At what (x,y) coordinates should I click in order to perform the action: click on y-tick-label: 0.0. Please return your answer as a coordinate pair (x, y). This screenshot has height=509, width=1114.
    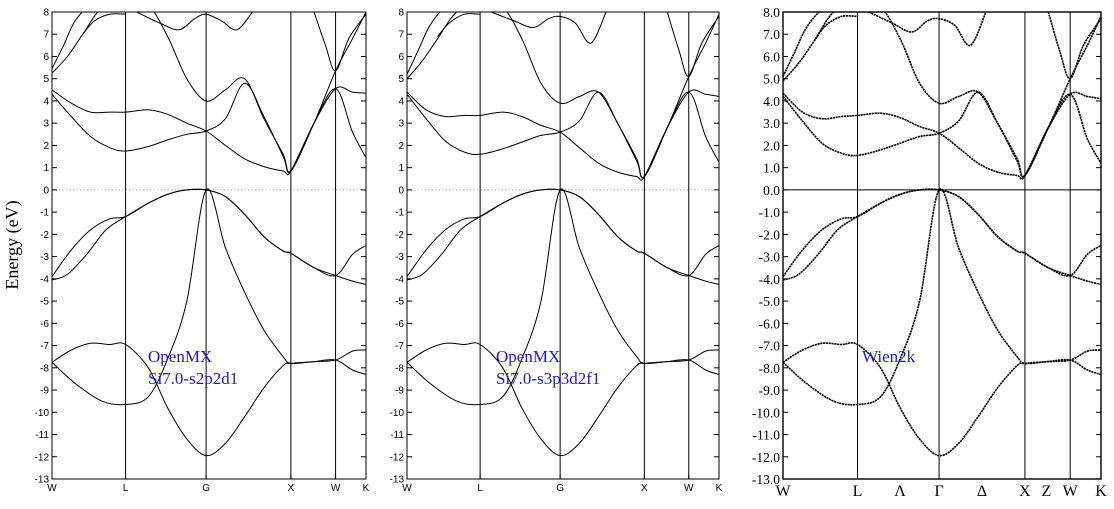
    Looking at the image, I should click on (771, 190).